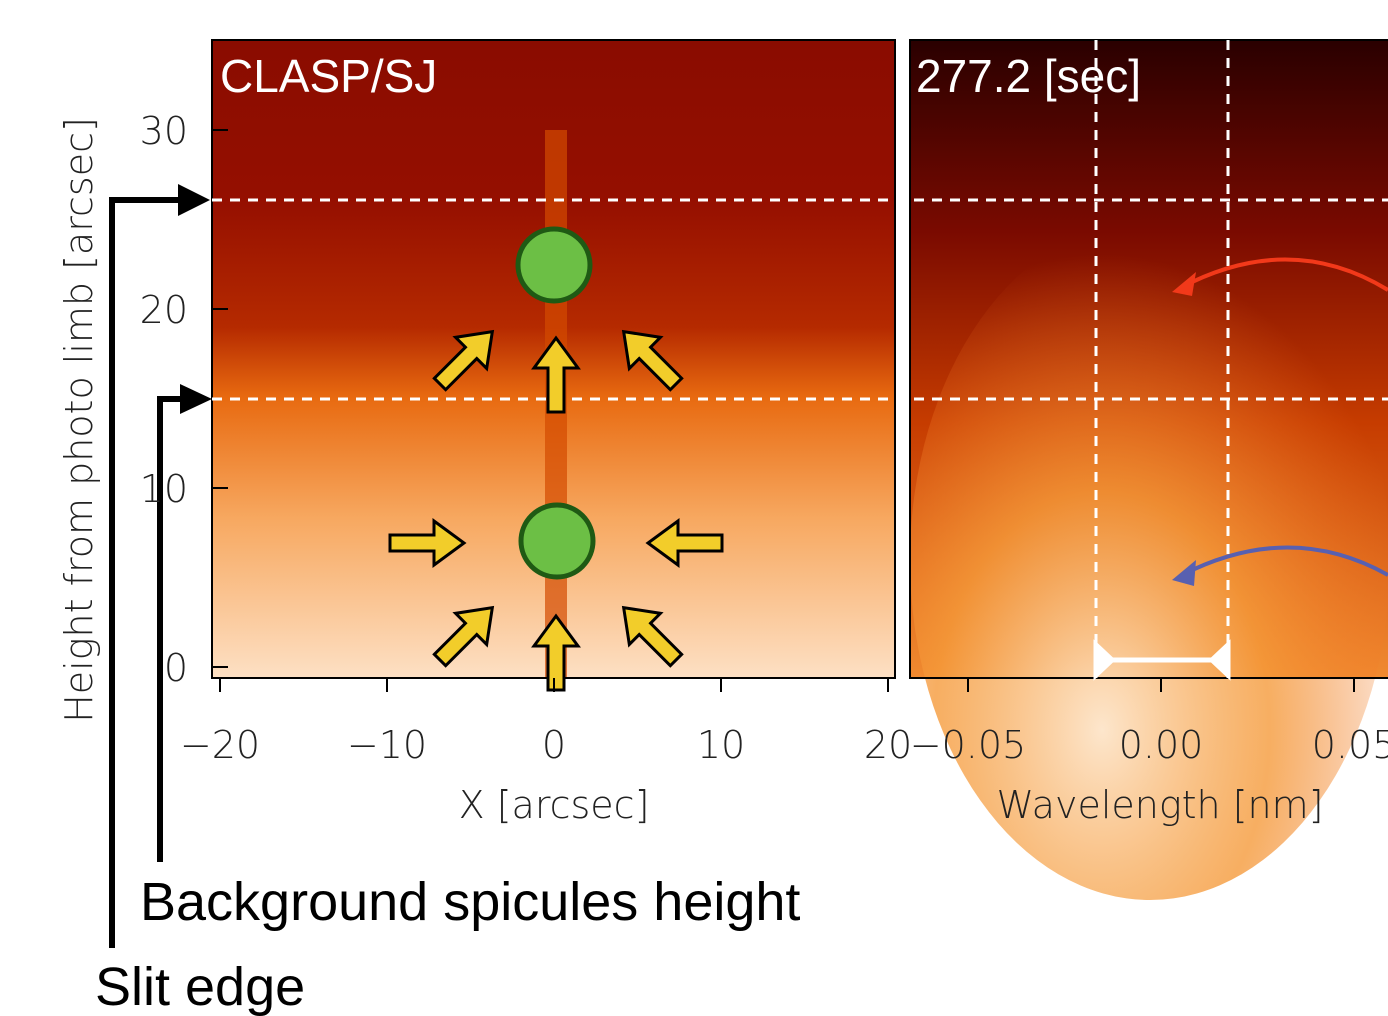  I want to click on x-tick-label: −0.05, so click(968, 745).